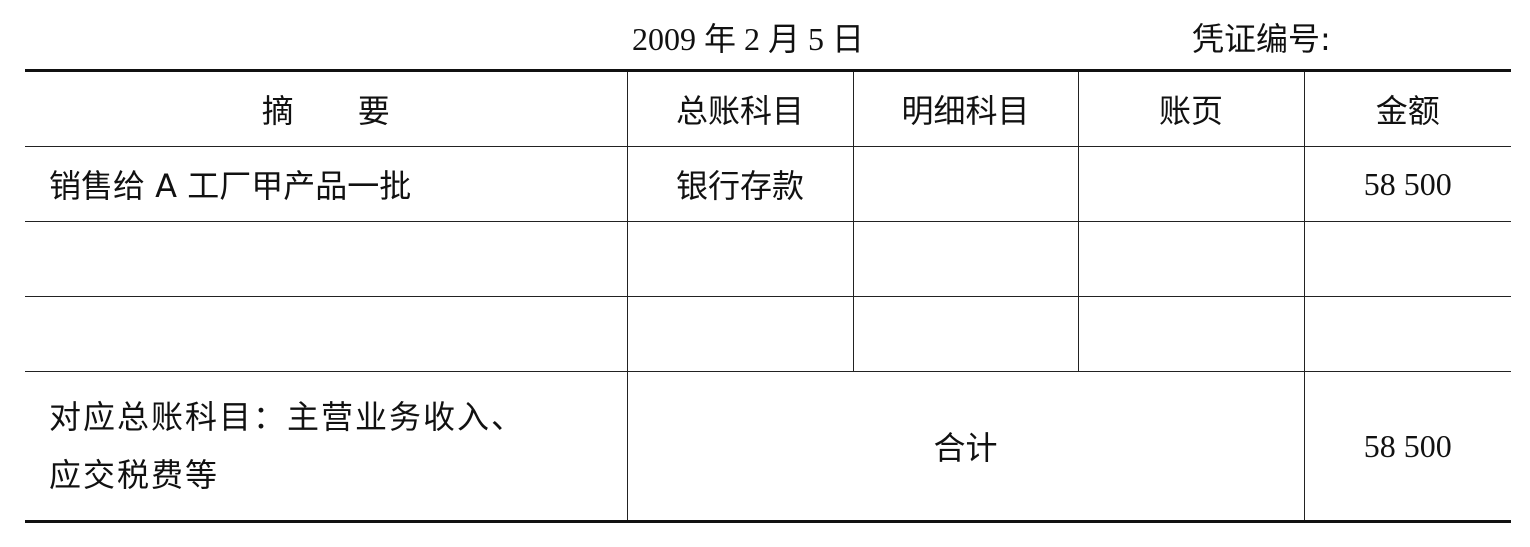 The image size is (1530, 547). What do you see at coordinates (740, 108) in the screenshot?
I see `column-header-general-account: 总账科目` at bounding box center [740, 108].